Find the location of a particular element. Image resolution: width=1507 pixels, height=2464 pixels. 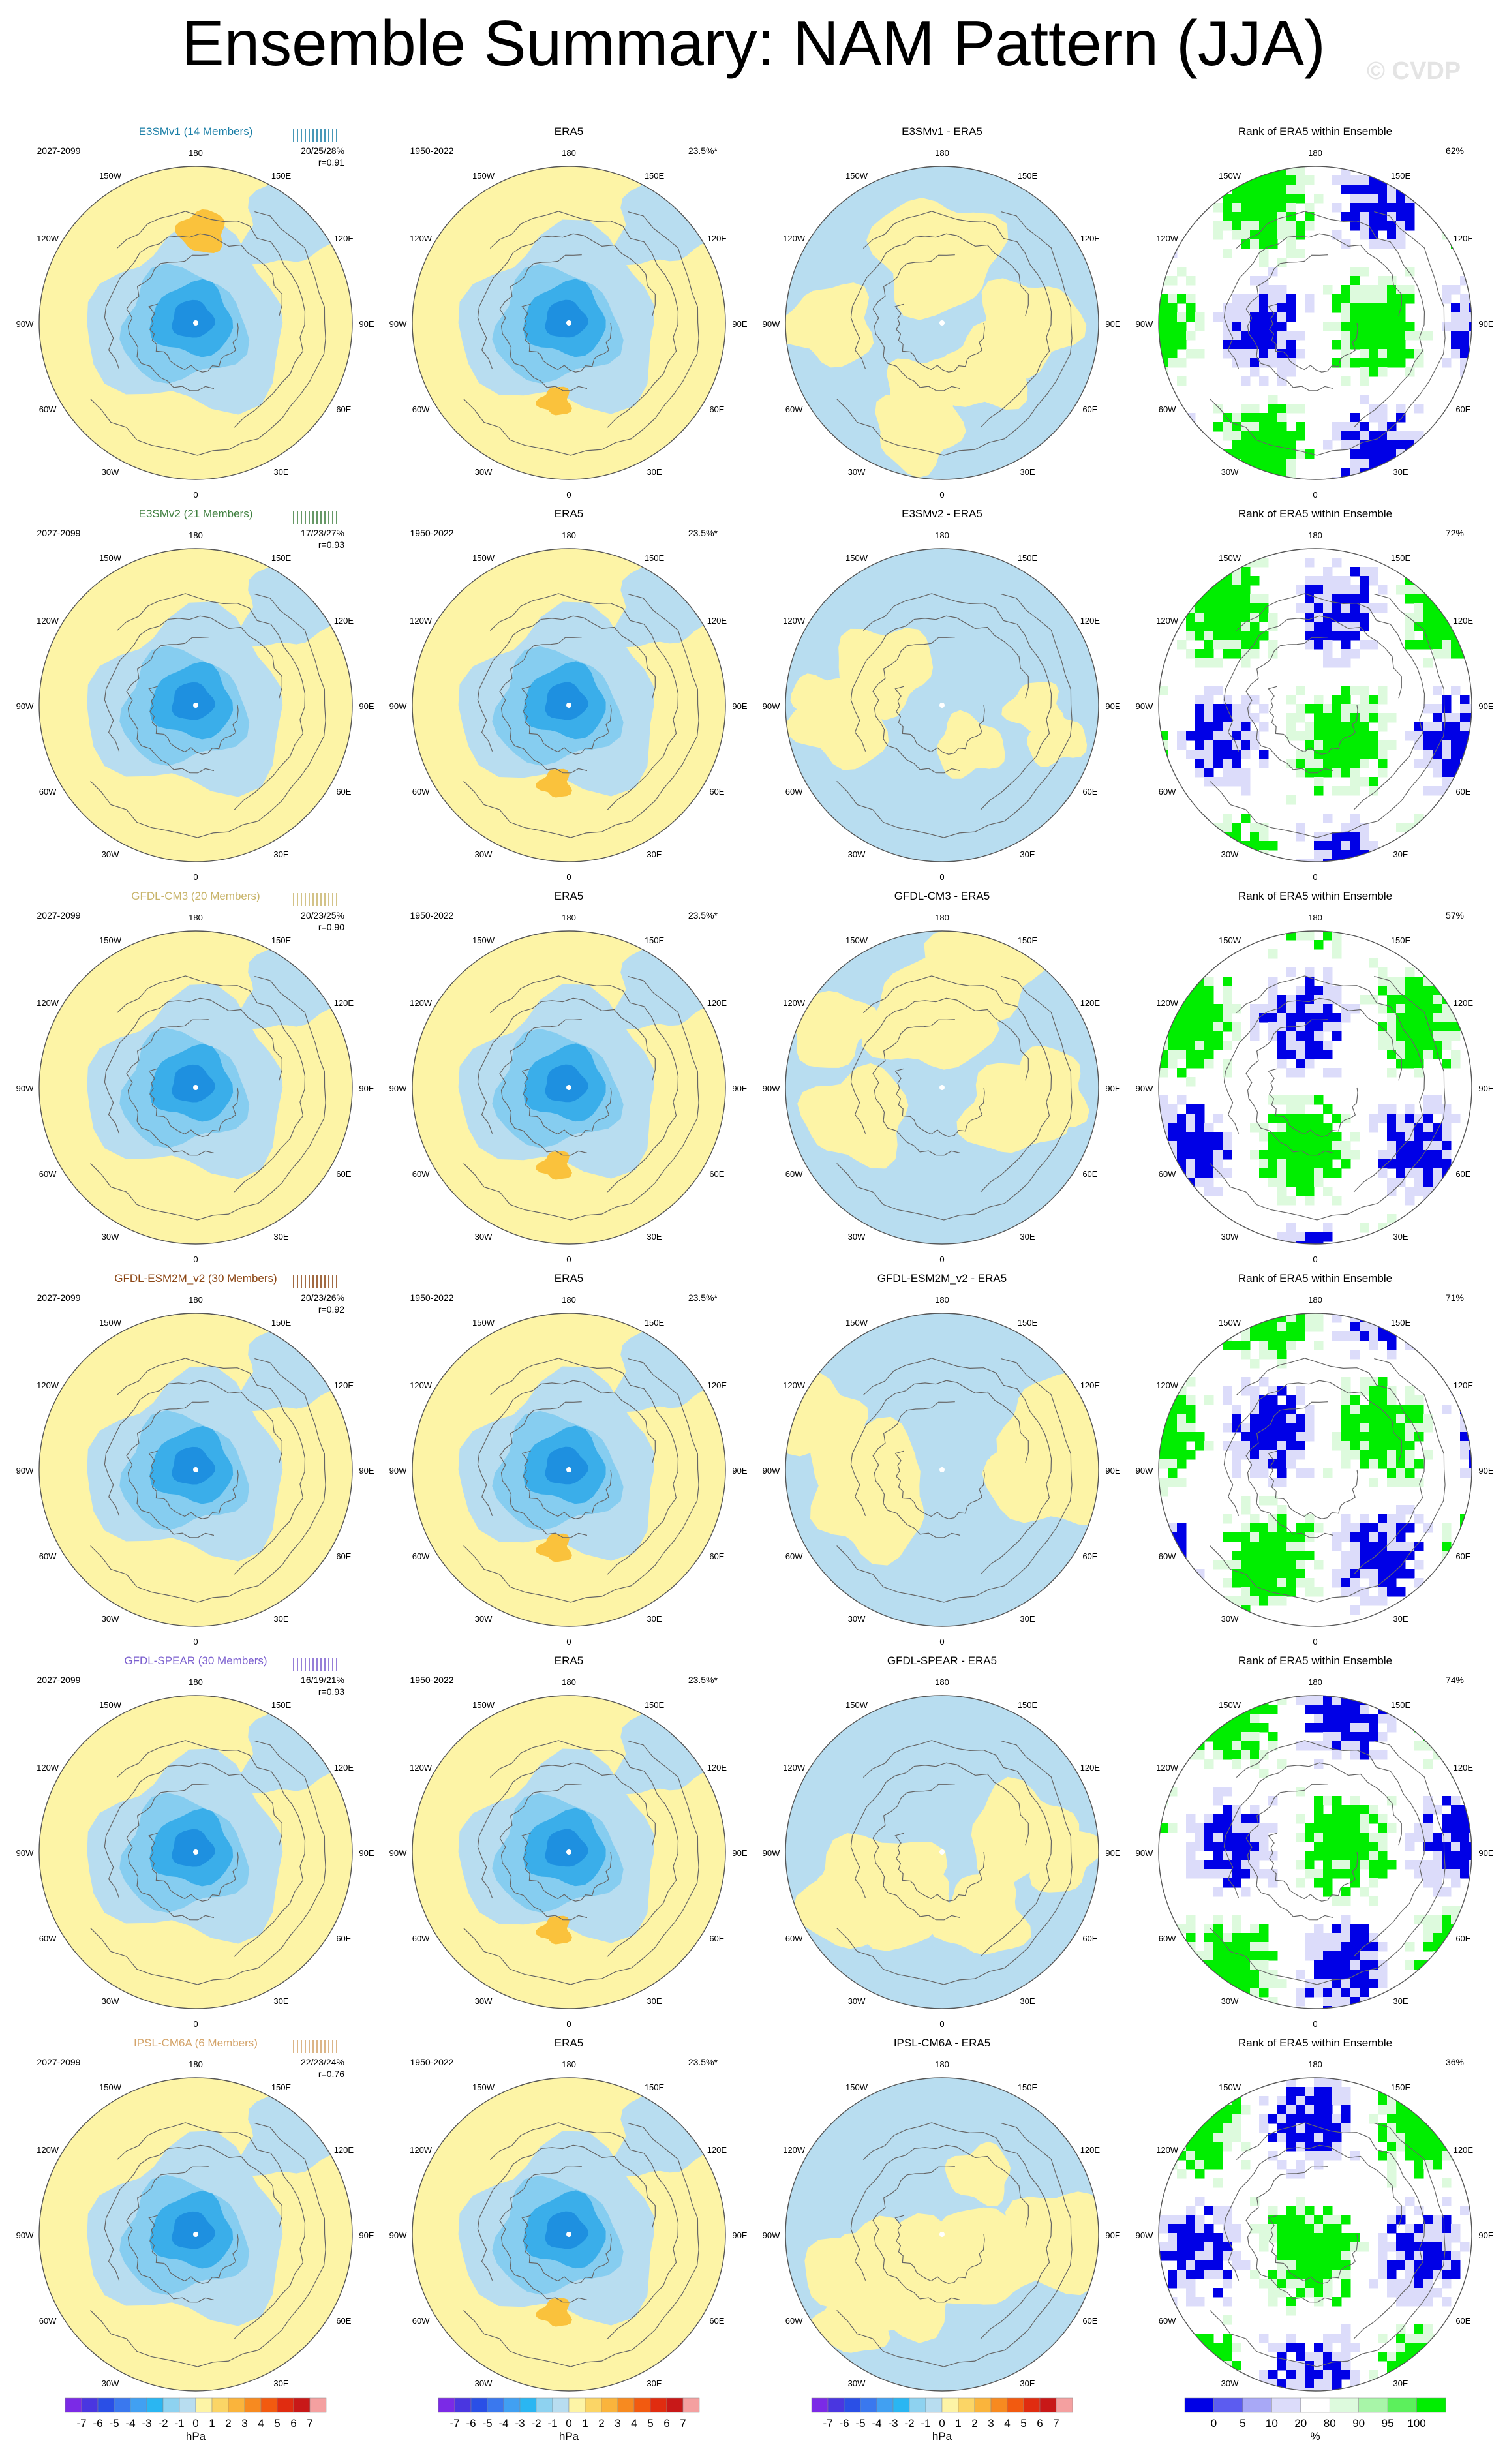

lon-label-120W: 120W is located at coordinates (794, 239).